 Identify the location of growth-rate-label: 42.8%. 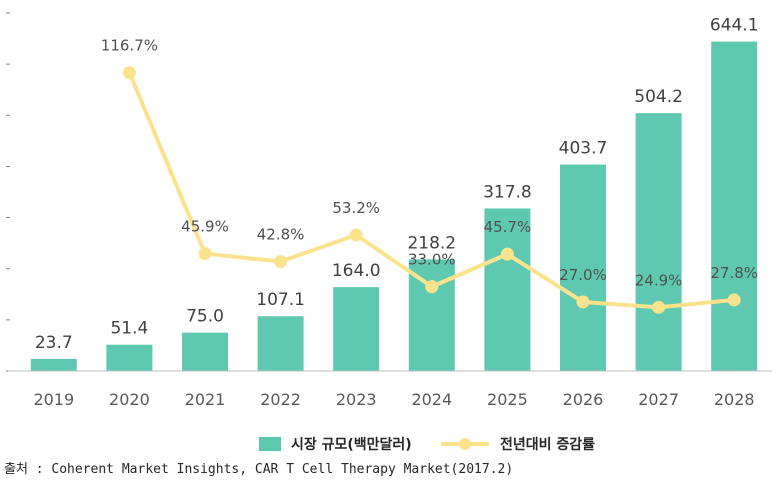
(281, 235).